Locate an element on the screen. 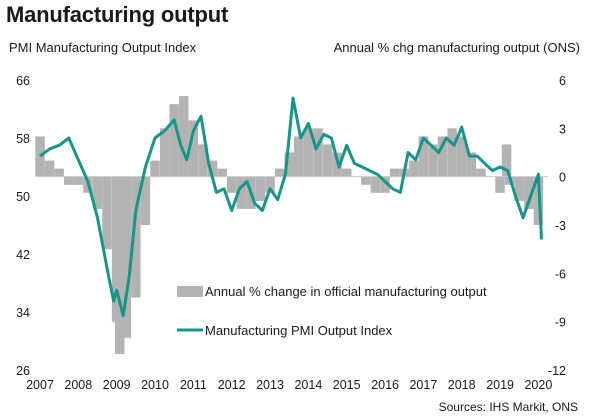 This screenshot has height=418, width=590. left-axis-label: PMI Manufacturing Output Index is located at coordinates (103, 47).